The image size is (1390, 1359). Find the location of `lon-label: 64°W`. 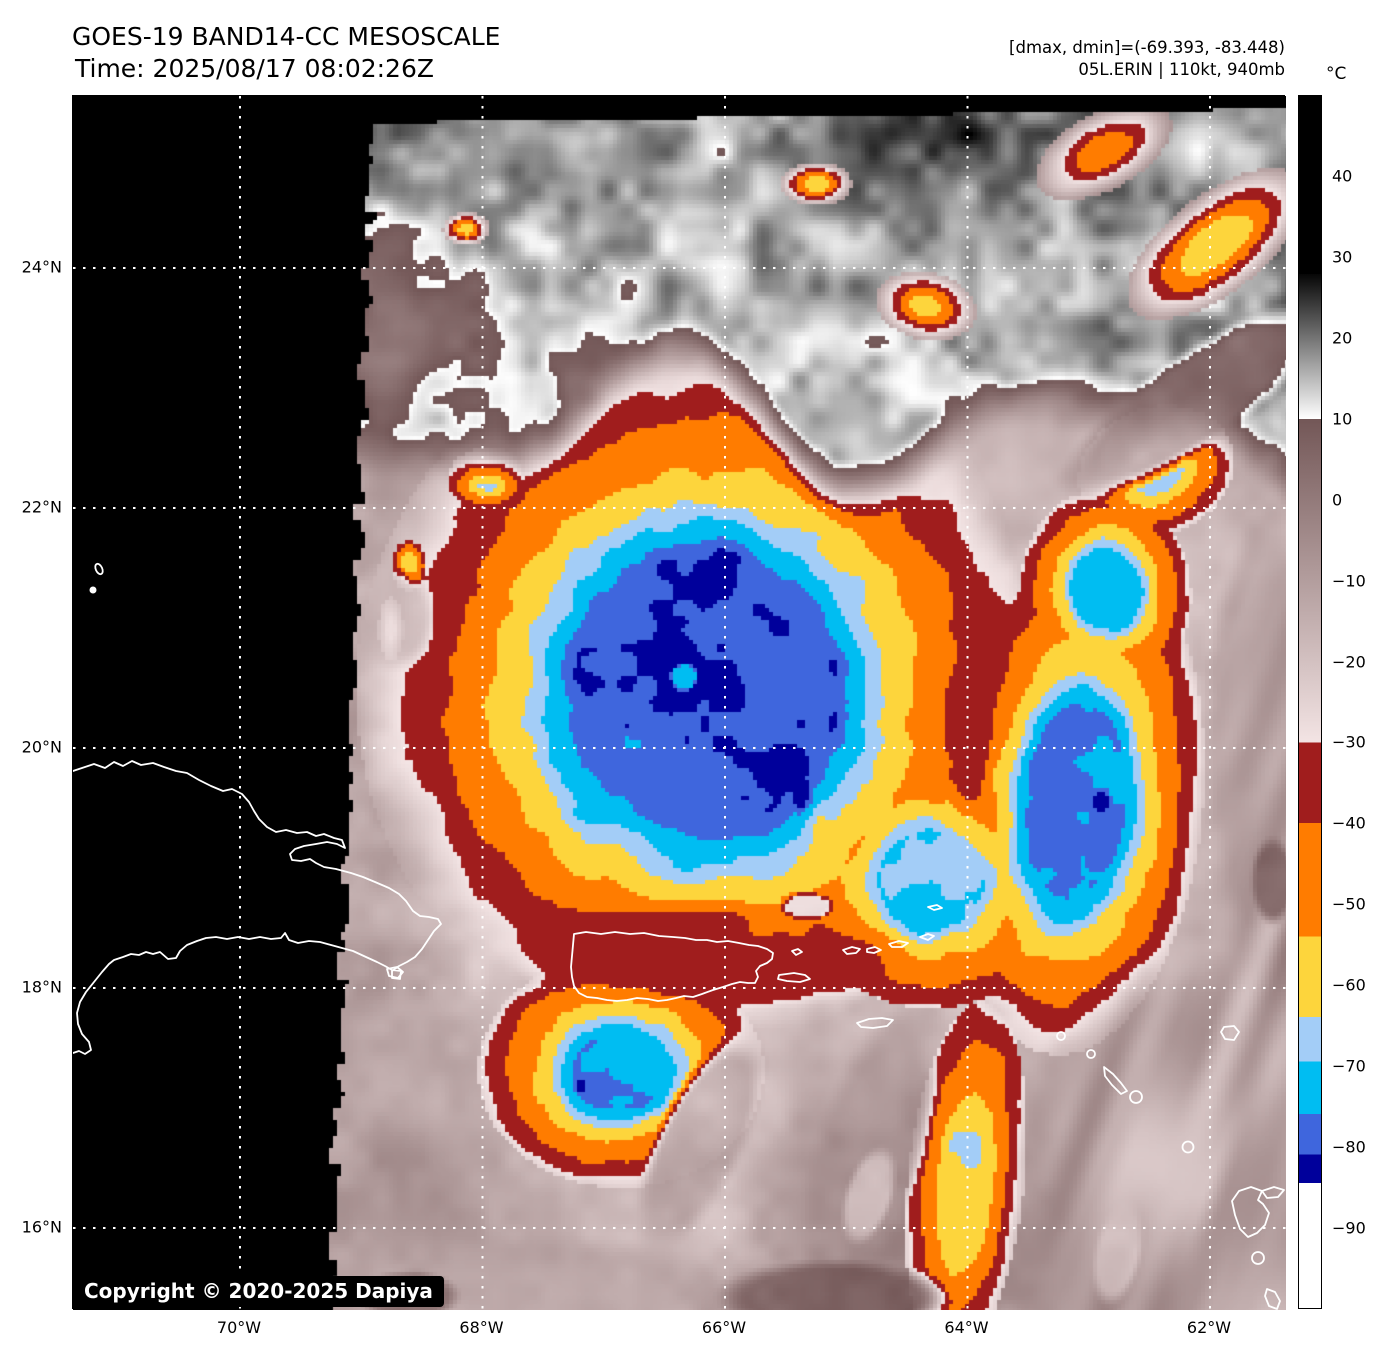

lon-label: 64°W is located at coordinates (966, 1327).